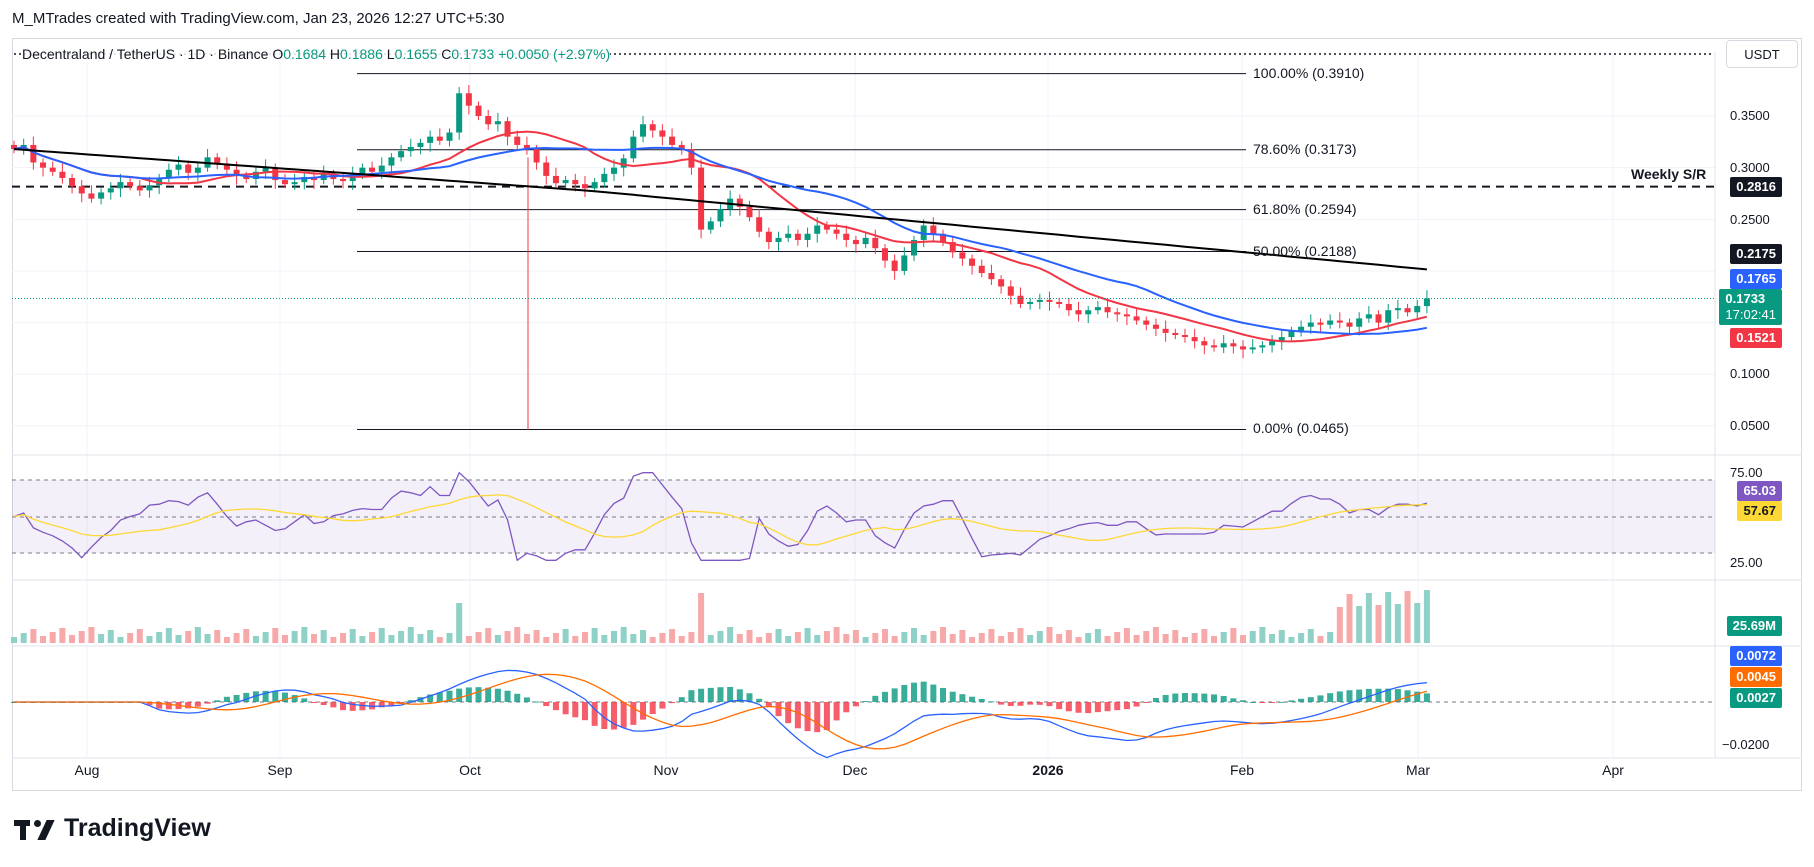  What do you see at coordinates (1762, 54) in the screenshot?
I see `currency-selector: USDT` at bounding box center [1762, 54].